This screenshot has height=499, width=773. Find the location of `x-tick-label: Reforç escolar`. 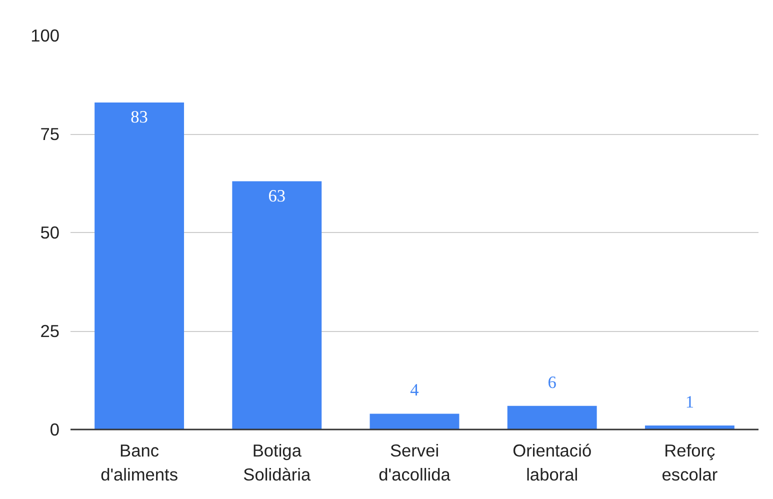

x-tick-label: Reforç escolar is located at coordinates (690, 462).